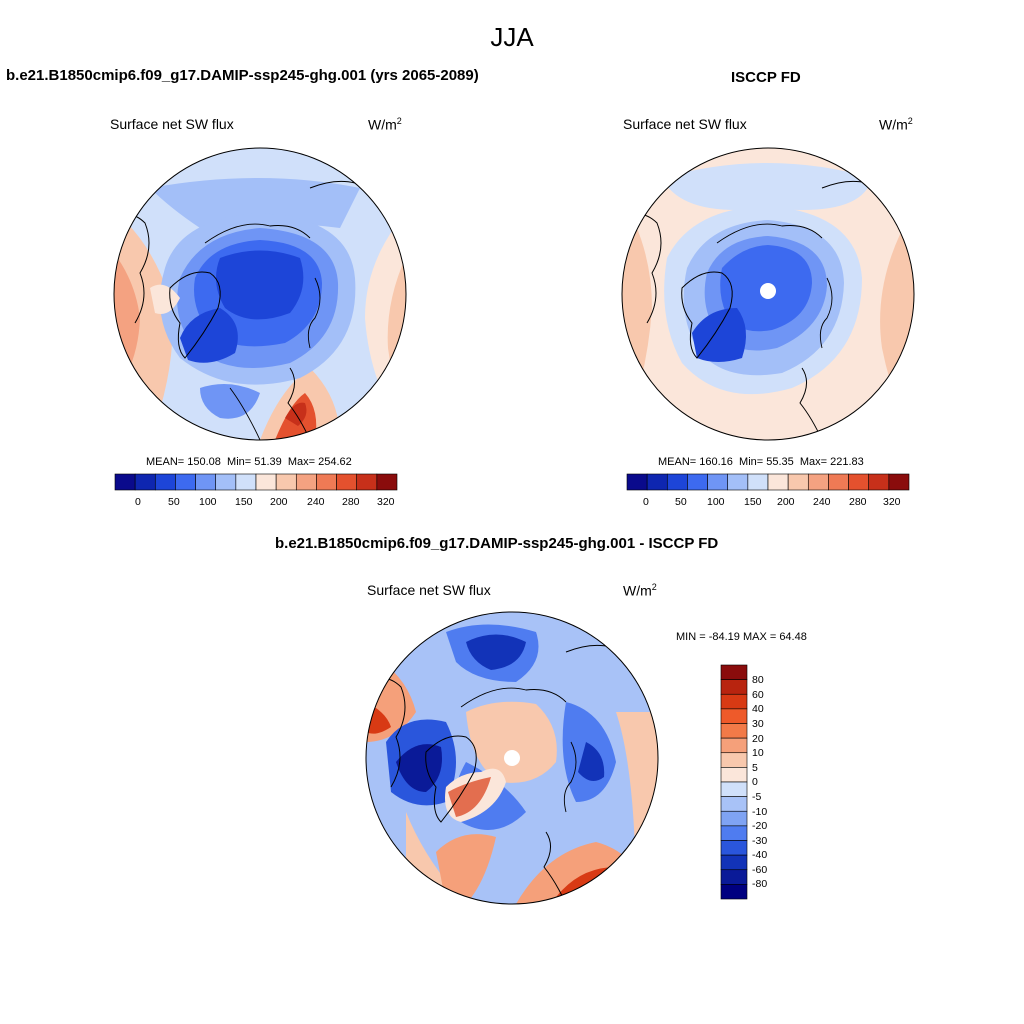 The image size is (1024, 1024). Describe the element at coordinates (741, 637) in the screenshot. I see `panel-diff-minmax: MIN = -84.19 MAX = 64.48` at that location.